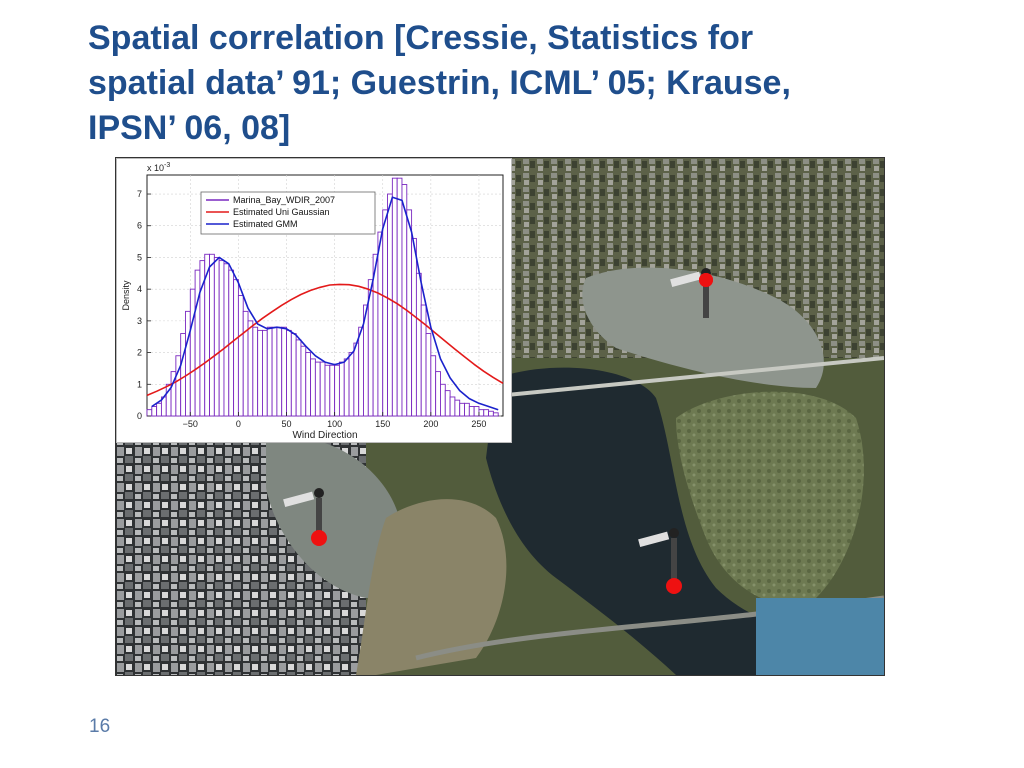 The image size is (1024, 768). I want to click on series-lines, so click(325, 303).